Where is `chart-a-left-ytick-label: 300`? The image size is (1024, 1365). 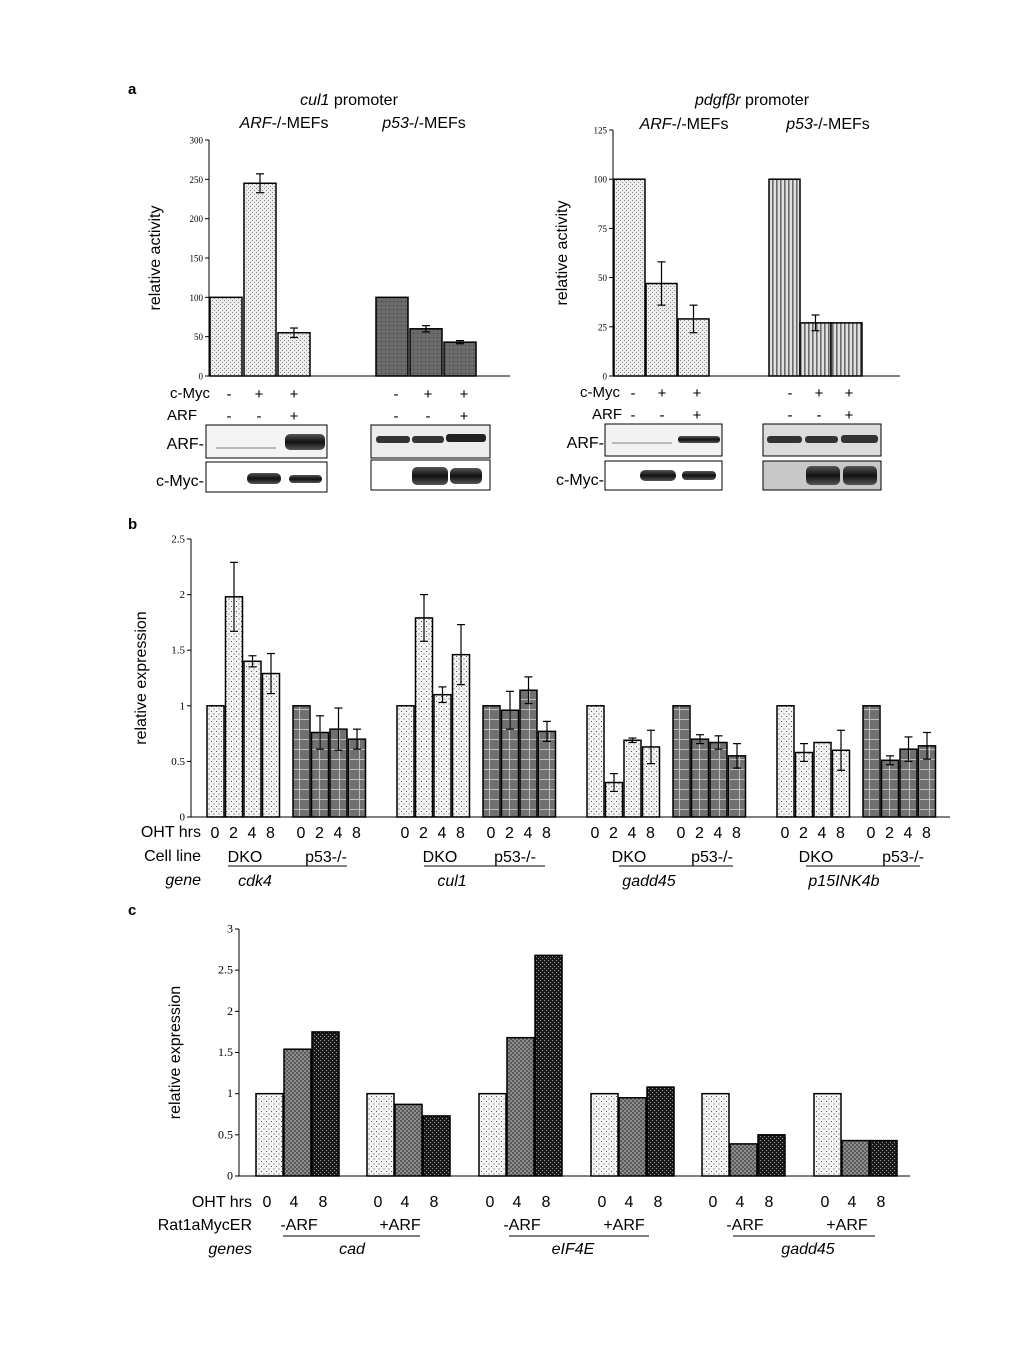
chart-a-left-ytick-label: 300 is located at coordinates (197, 141).